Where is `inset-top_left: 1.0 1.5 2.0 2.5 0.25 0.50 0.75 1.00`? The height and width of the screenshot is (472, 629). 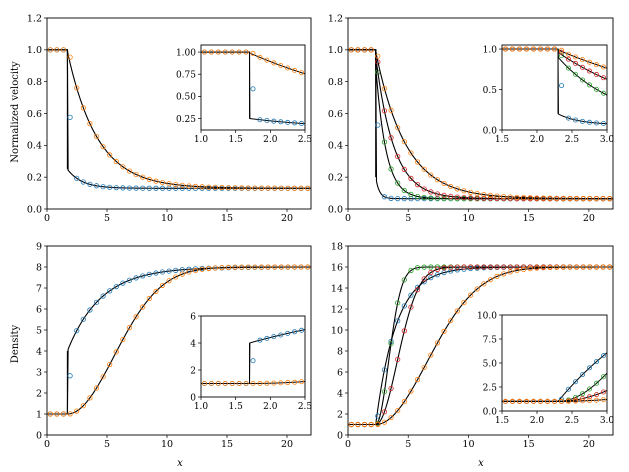 inset-top_left: 1.0 1.5 2.0 2.5 0.25 0.50 0.75 1.00 is located at coordinates (244, 94).